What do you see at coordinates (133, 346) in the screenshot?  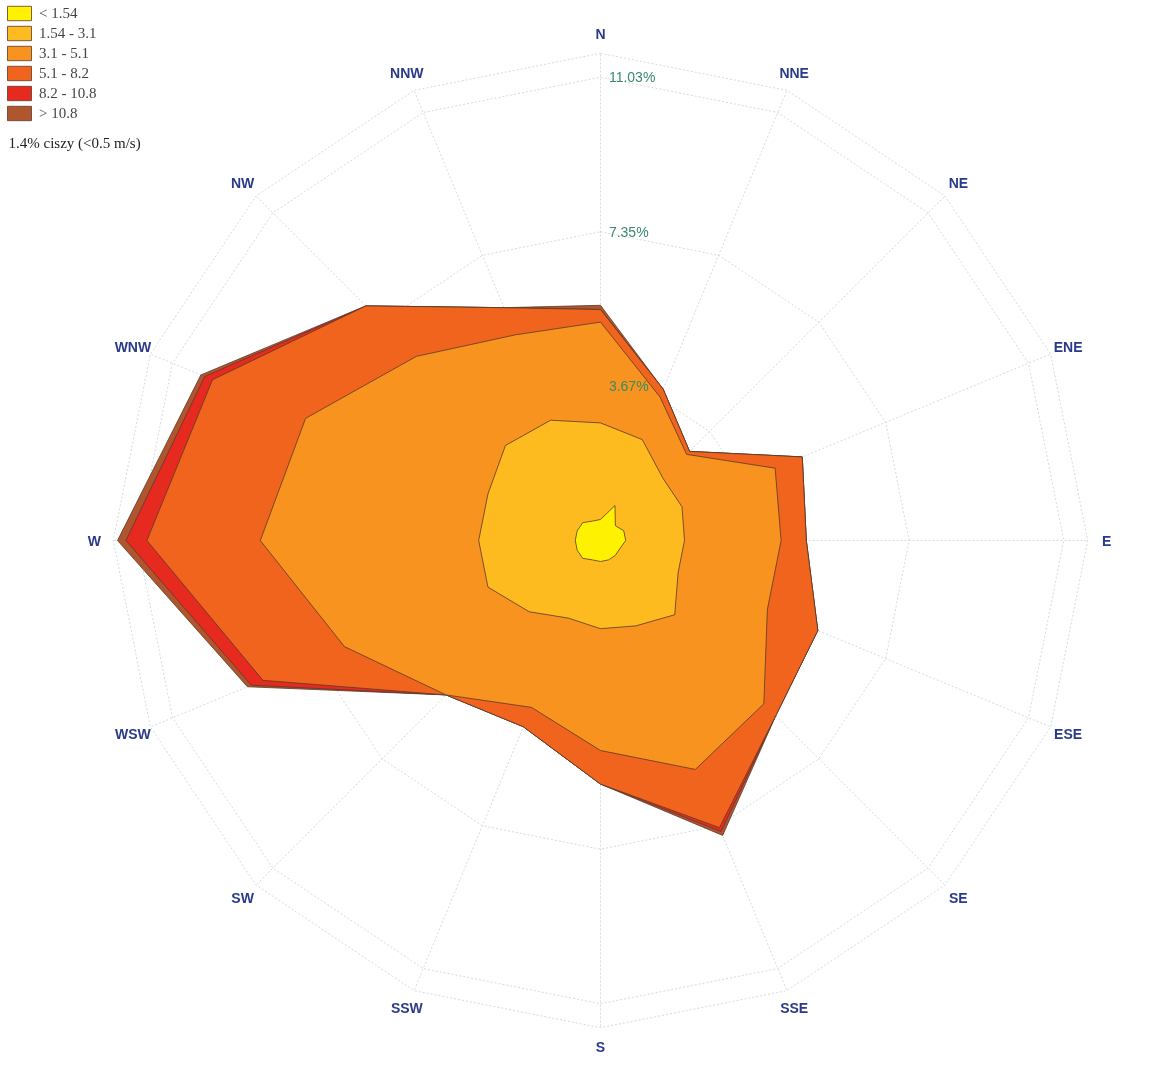 I see `spoke-label: WNW` at bounding box center [133, 346].